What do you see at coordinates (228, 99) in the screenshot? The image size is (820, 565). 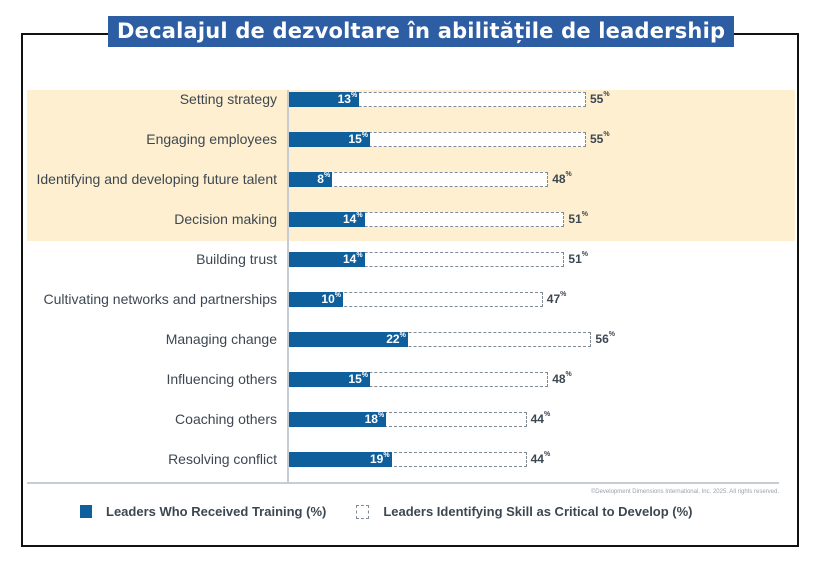 I see `category-label: Setting strategy` at bounding box center [228, 99].